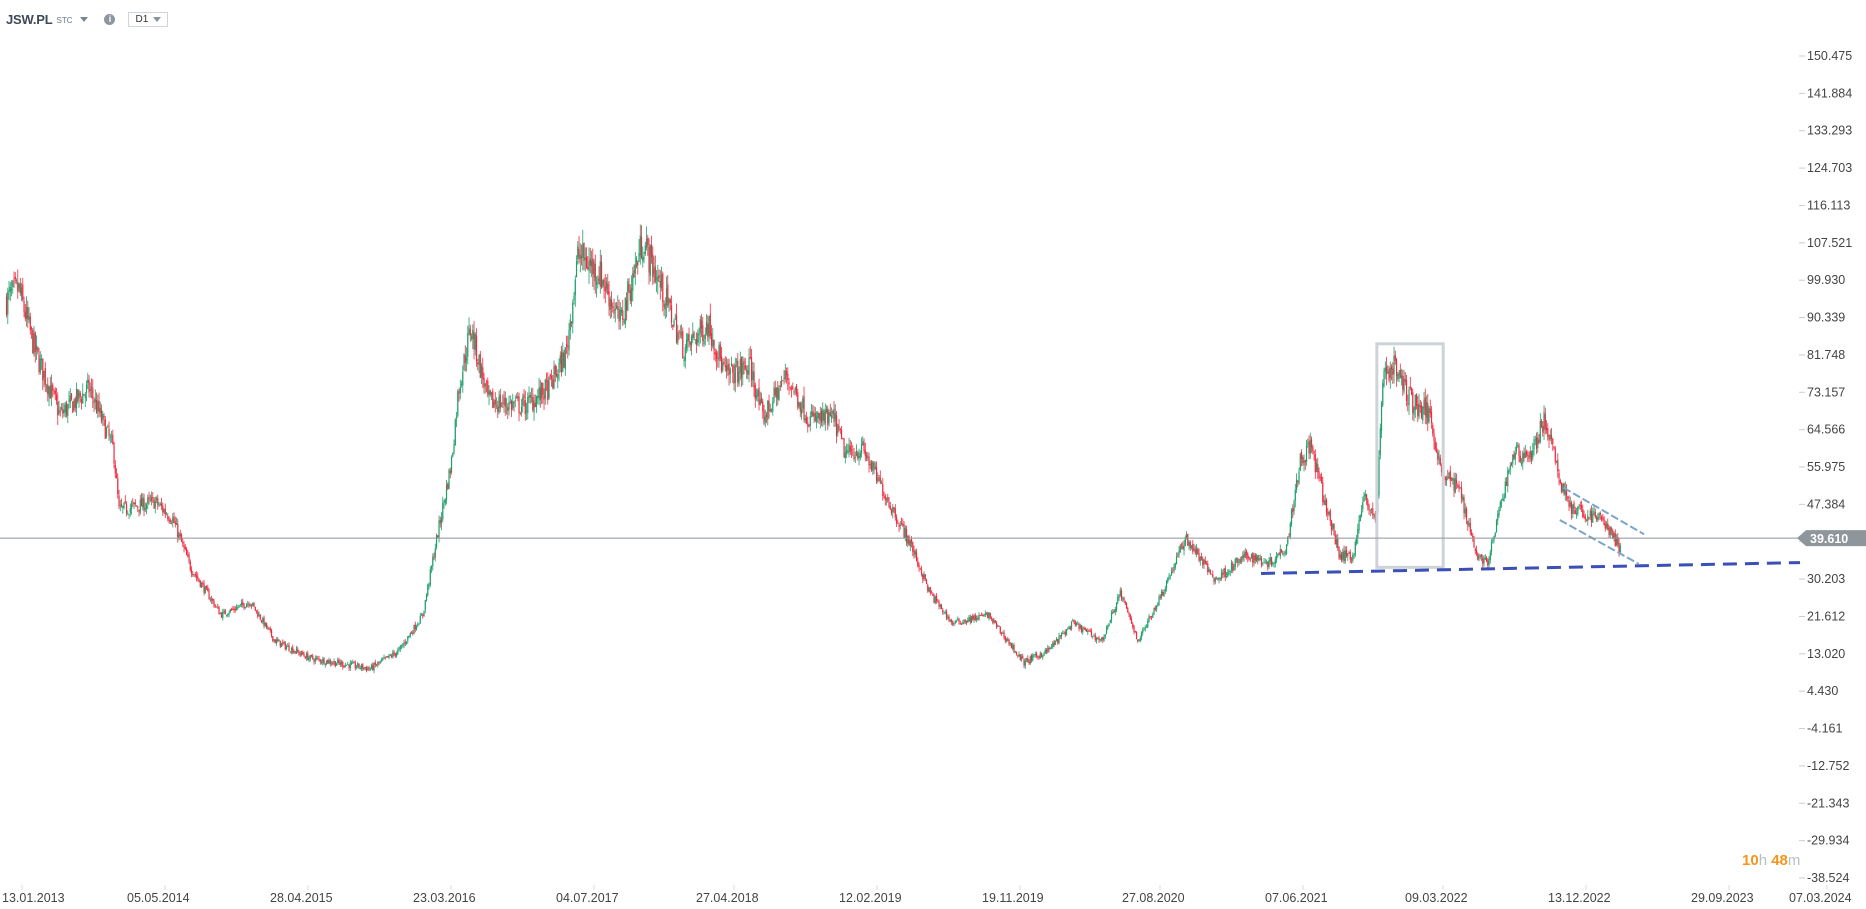  Describe the element at coordinates (148, 19) in the screenshot. I see `timeframe-select: D1` at that location.